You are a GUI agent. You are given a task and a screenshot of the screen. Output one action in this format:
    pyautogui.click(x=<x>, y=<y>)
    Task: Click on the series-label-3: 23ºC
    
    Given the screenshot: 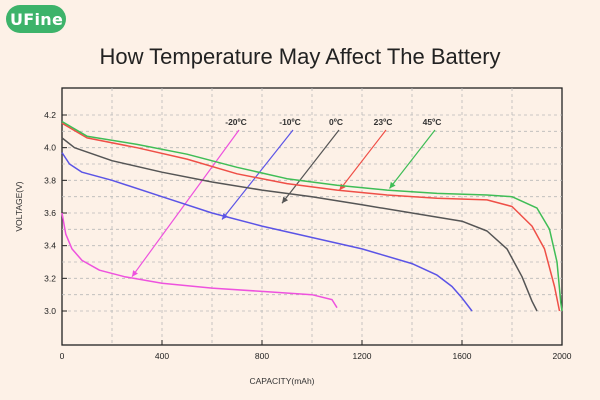 What is the action you would take?
    pyautogui.click(x=383, y=122)
    